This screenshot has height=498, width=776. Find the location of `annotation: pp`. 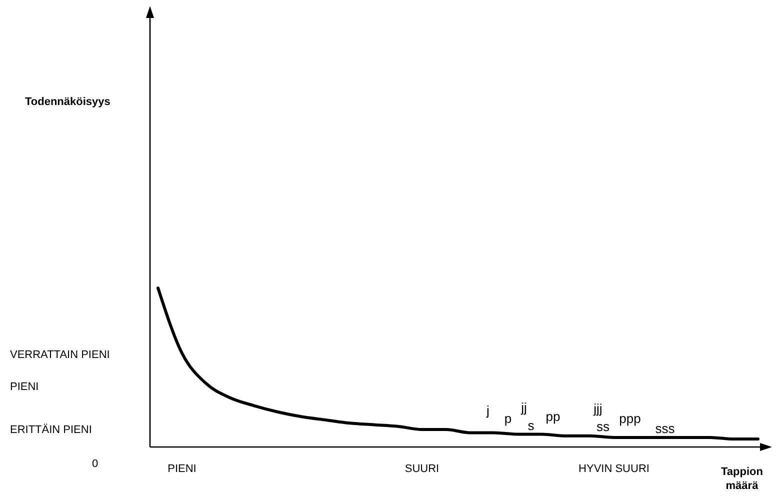

annotation: pp is located at coordinates (553, 416).